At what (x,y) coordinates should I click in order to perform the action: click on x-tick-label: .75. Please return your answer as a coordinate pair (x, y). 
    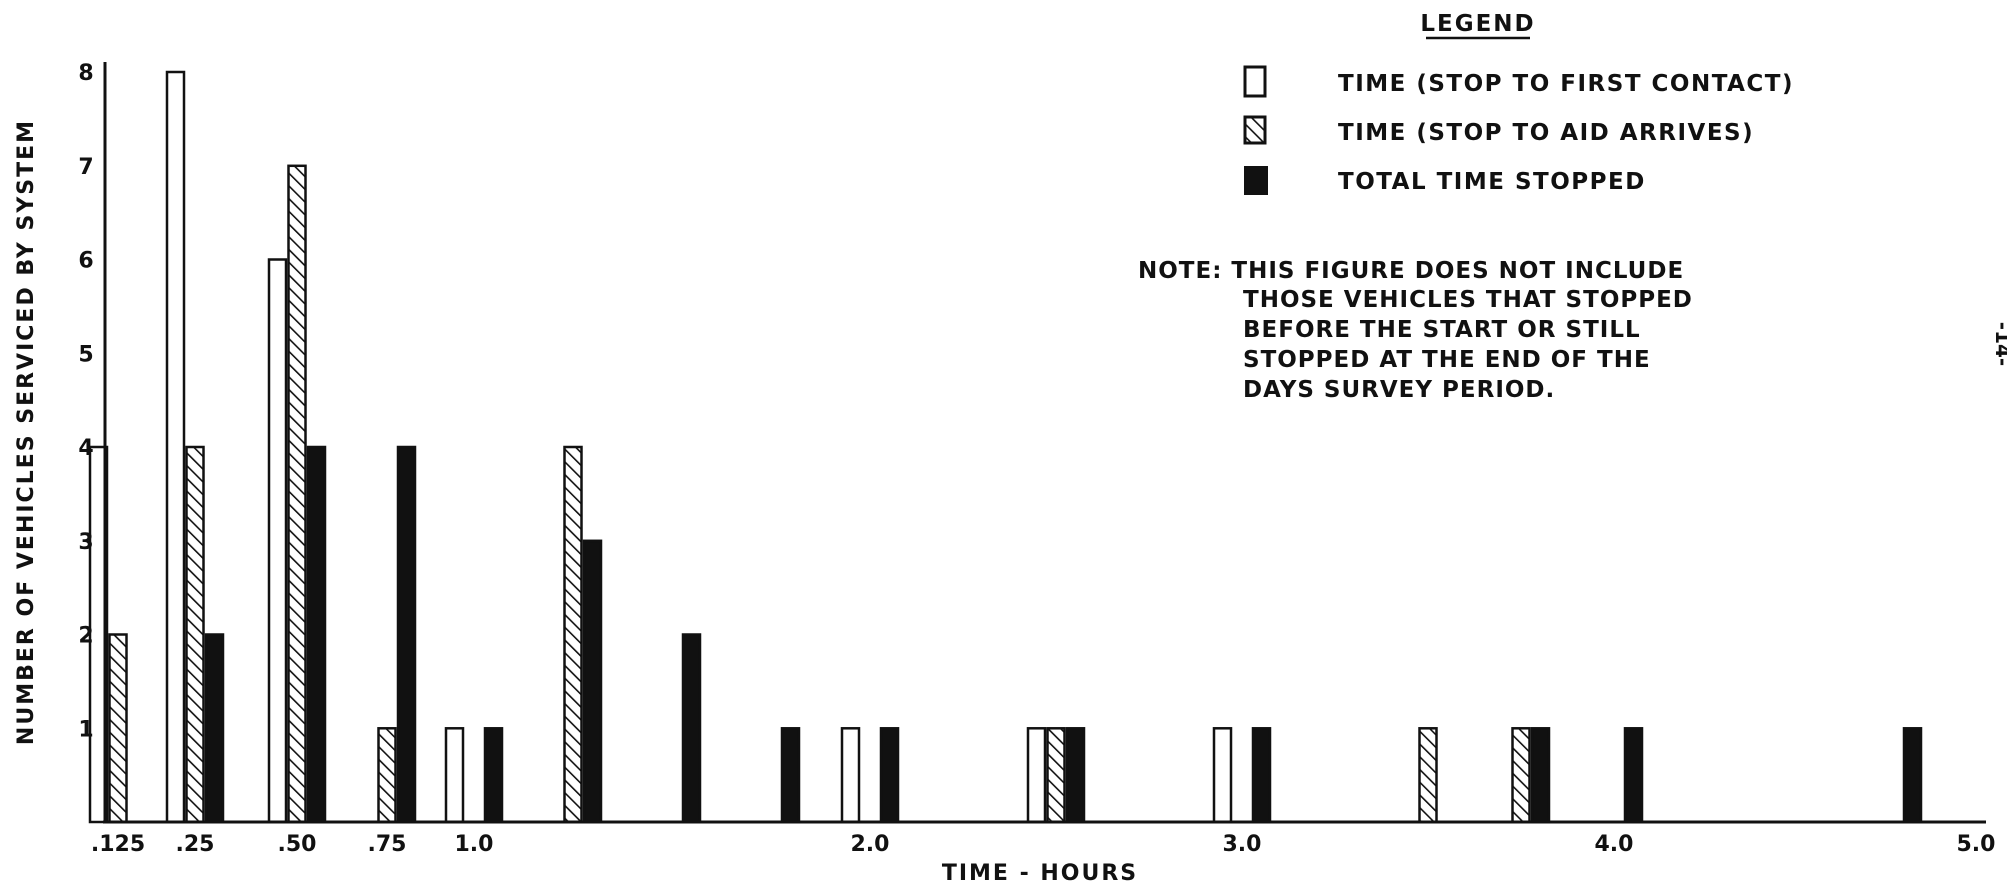
    Looking at the image, I should click on (387, 844).